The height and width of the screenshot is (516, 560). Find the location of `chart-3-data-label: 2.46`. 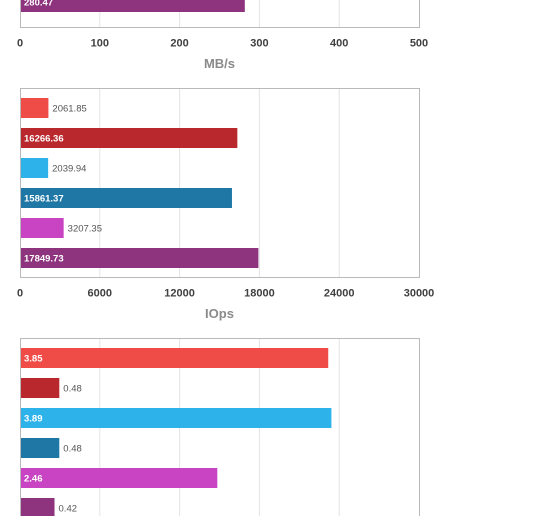

chart-3-data-label: 2.46 is located at coordinates (33, 479).